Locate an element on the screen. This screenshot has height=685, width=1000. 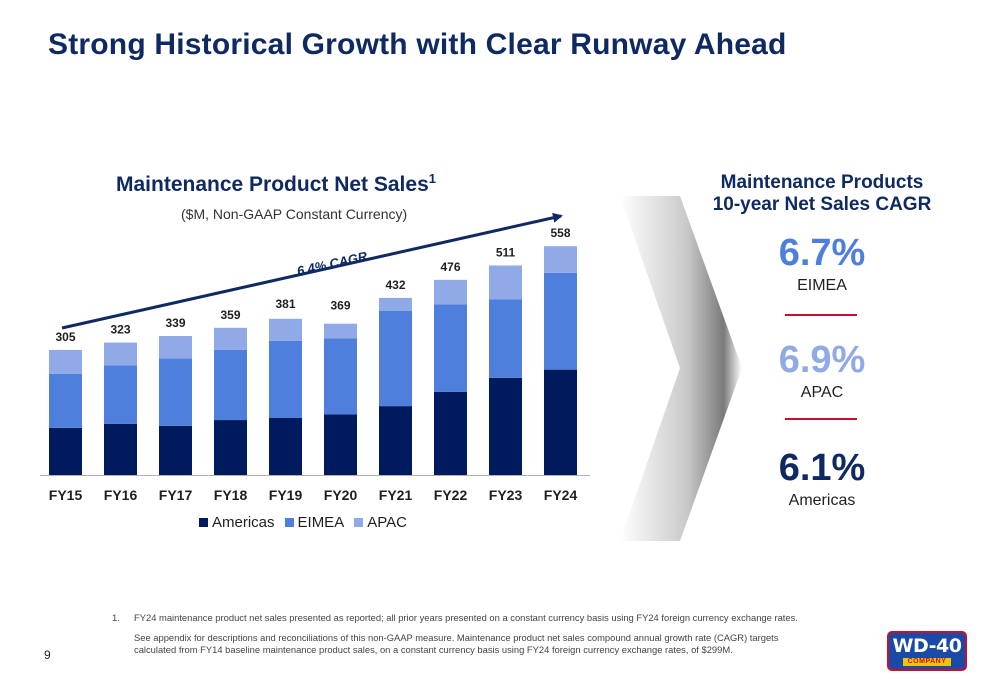
bar-segment-americas-fy22 is located at coordinates (450, 433).